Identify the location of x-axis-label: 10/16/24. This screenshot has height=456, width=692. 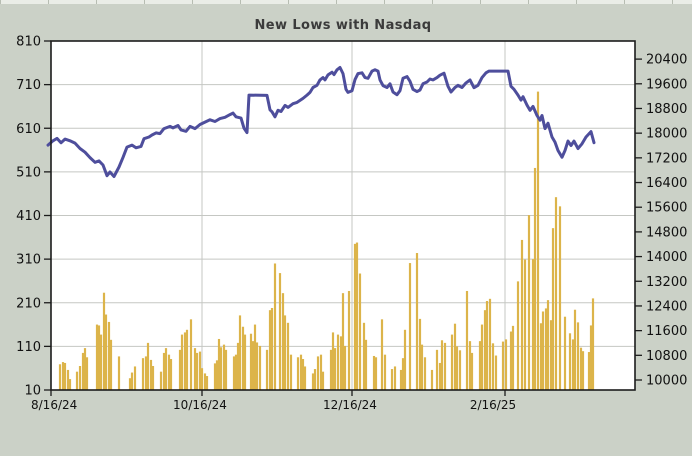
(200, 405).